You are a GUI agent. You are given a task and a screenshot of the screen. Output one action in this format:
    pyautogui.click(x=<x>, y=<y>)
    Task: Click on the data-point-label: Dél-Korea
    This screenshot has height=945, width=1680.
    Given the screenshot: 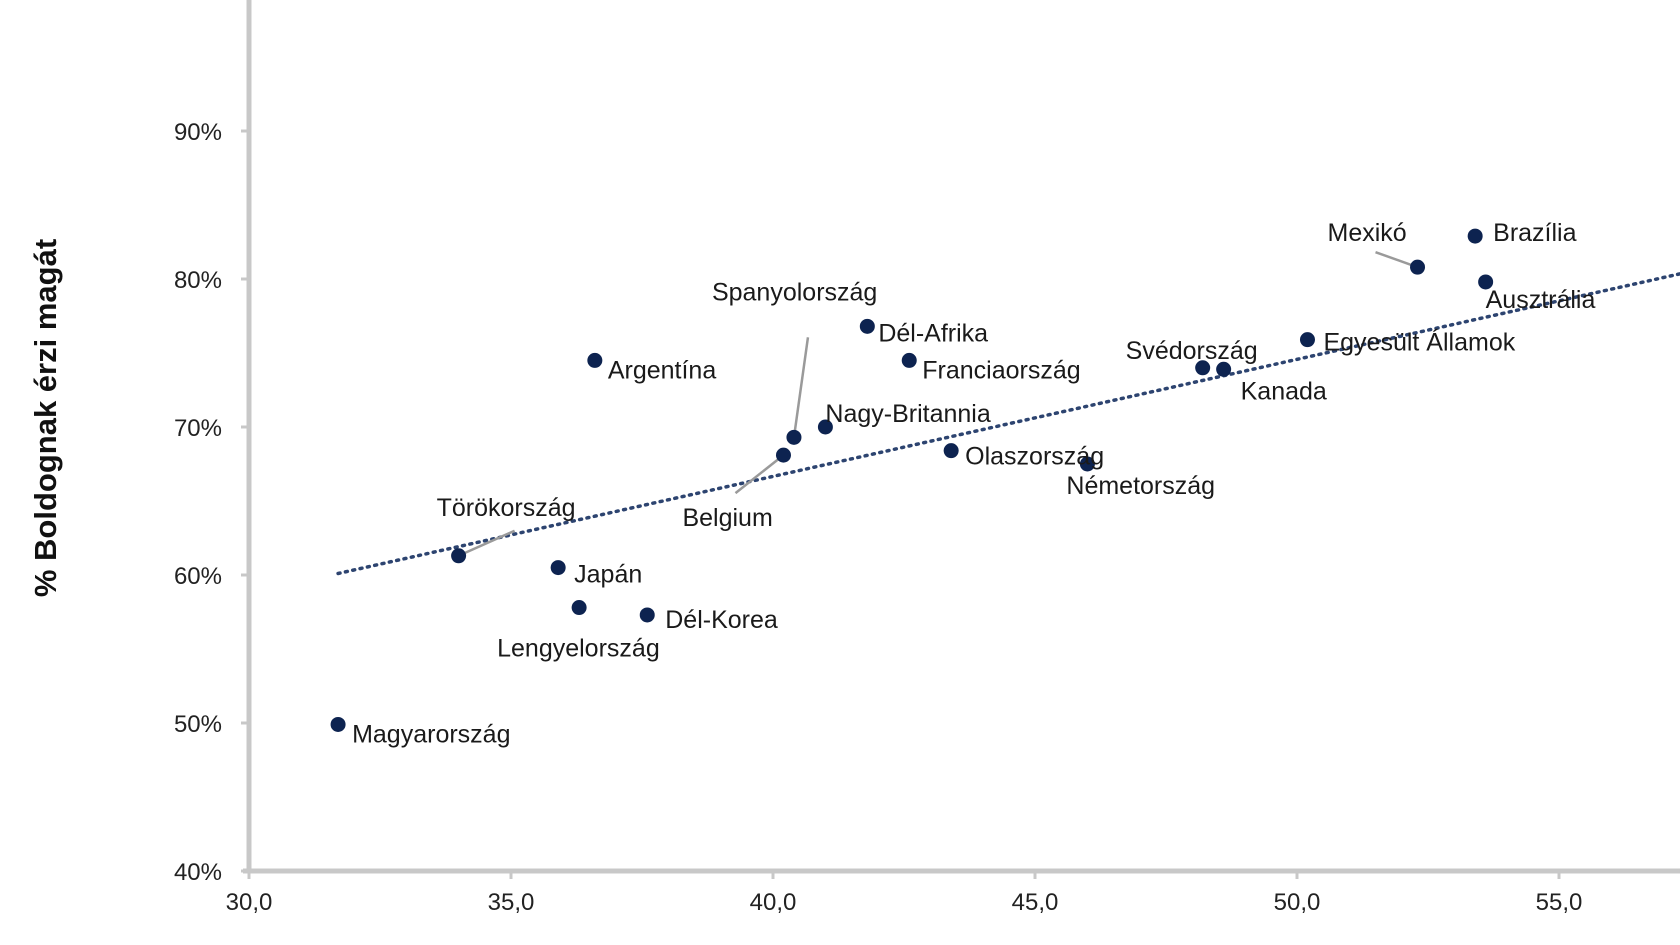 What is the action you would take?
    pyautogui.click(x=721, y=620)
    